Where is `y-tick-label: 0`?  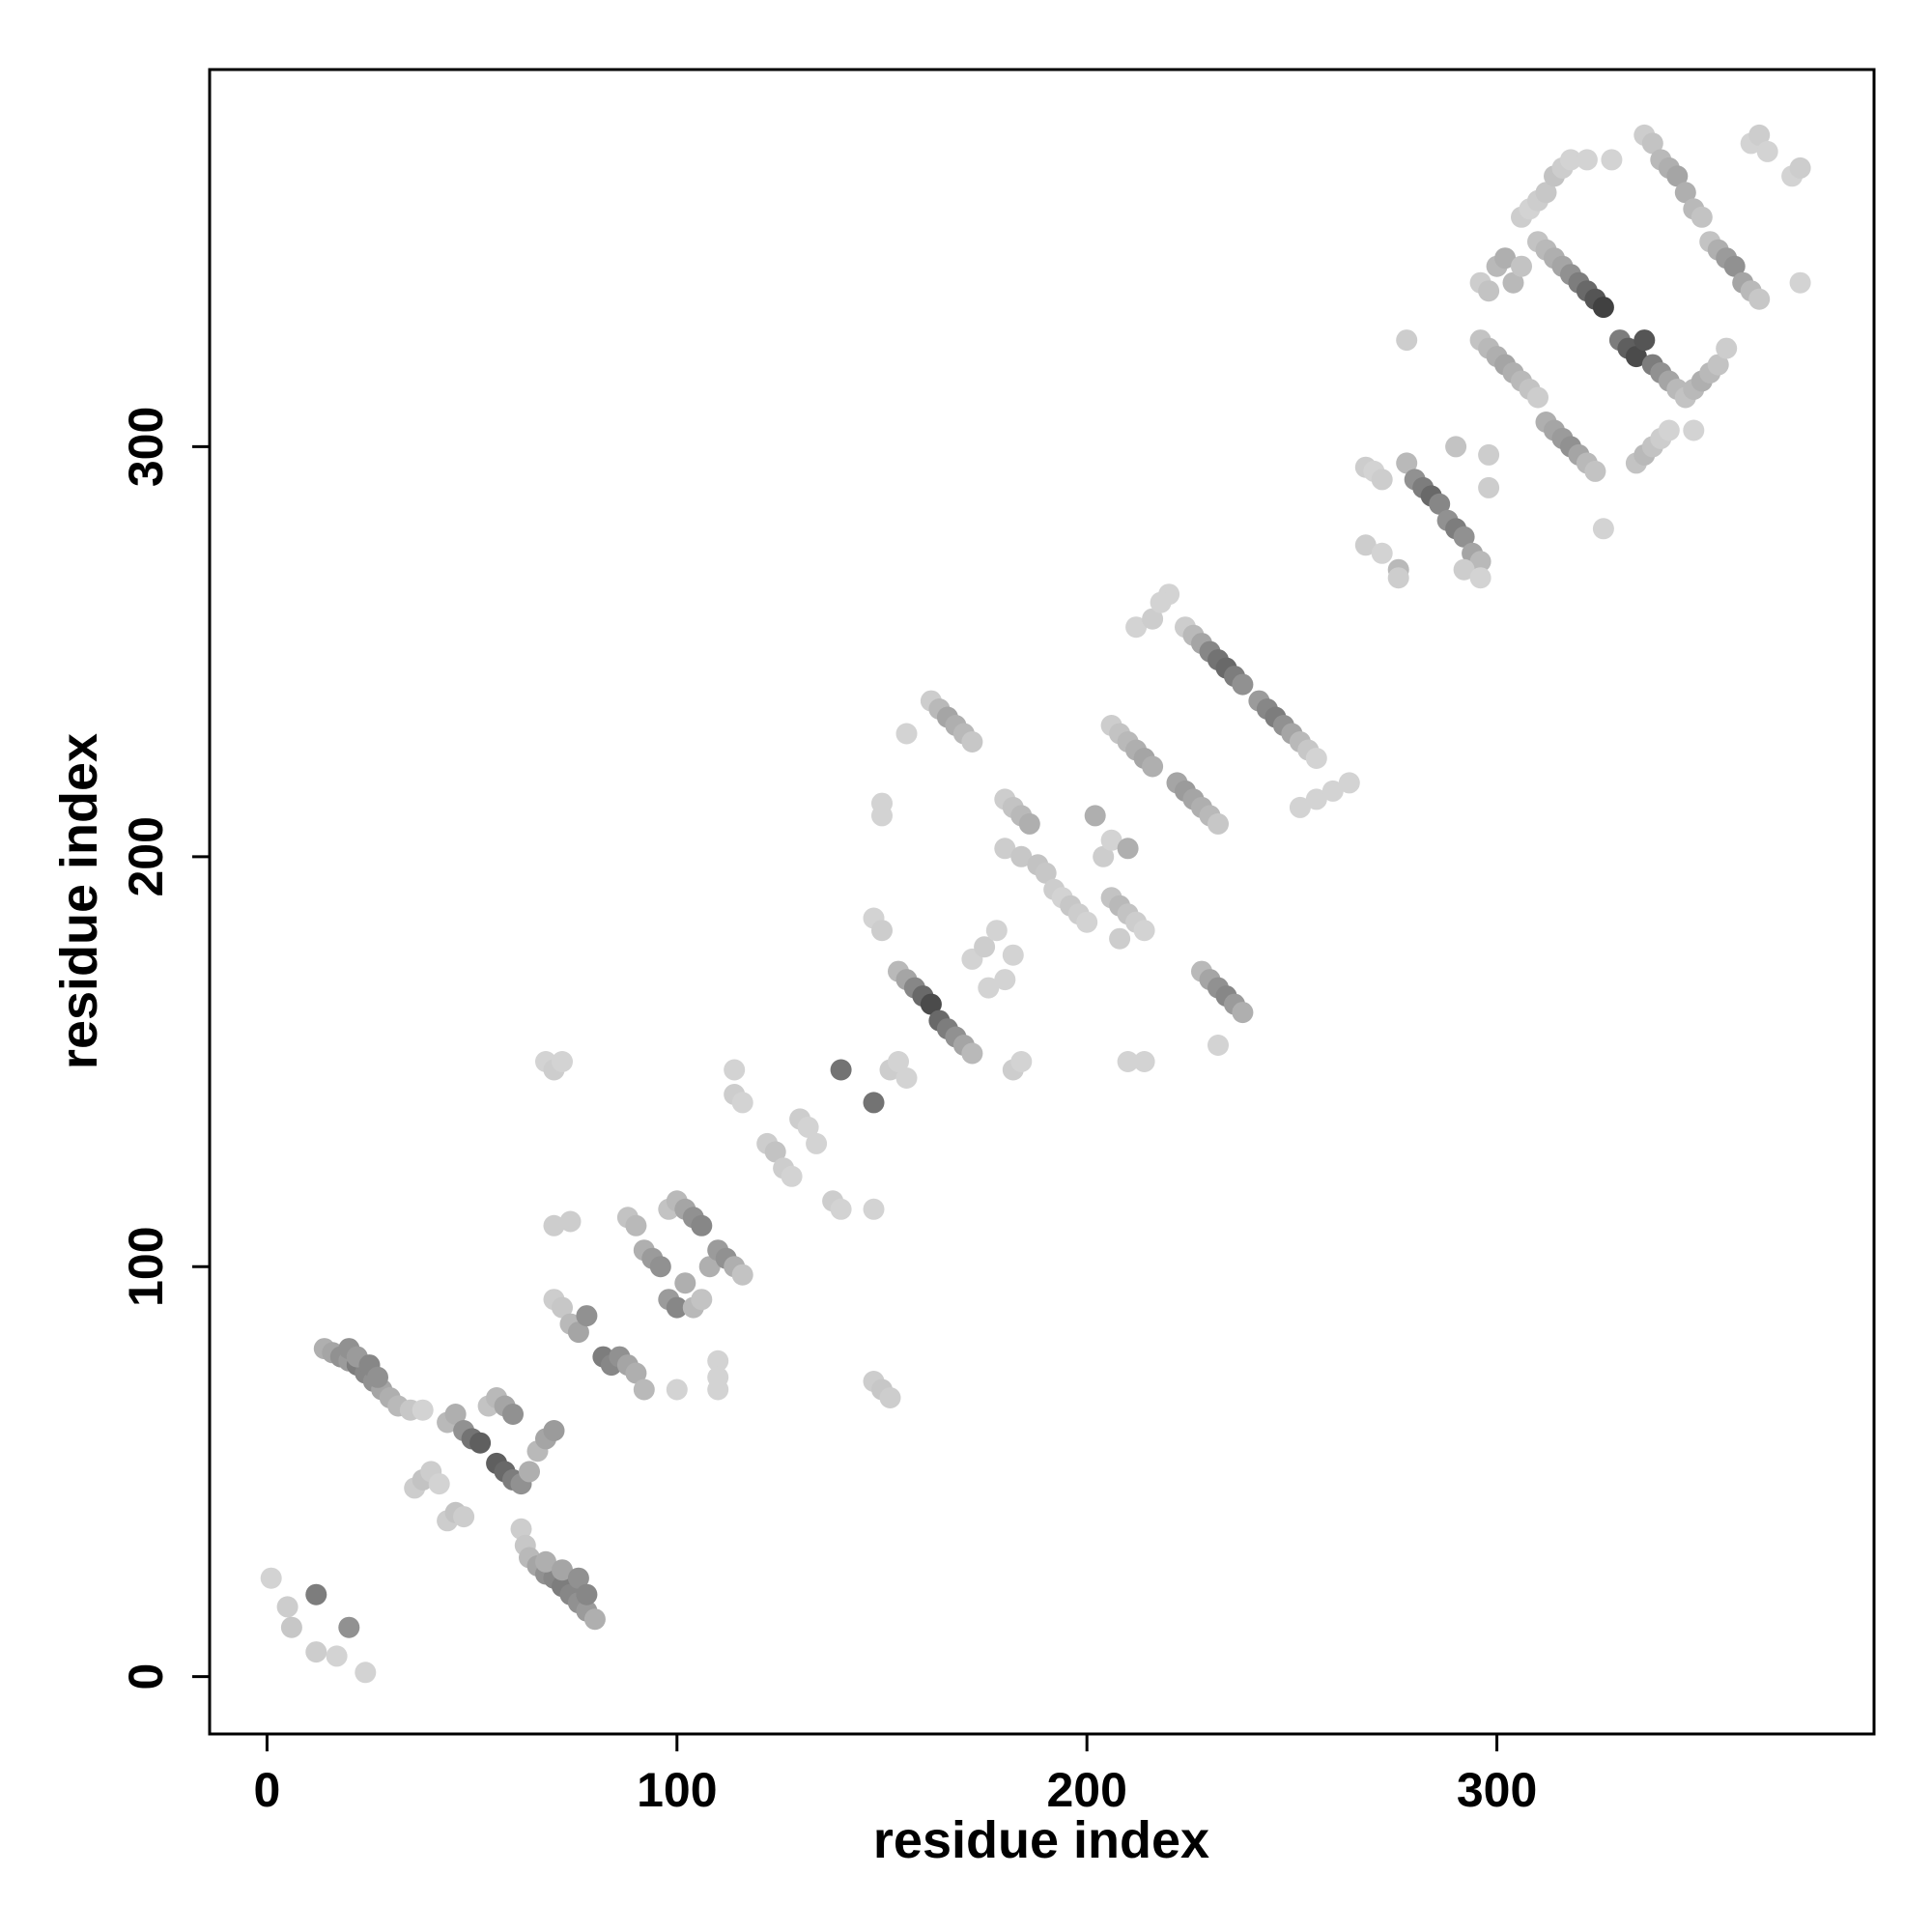
y-tick-label: 0 is located at coordinates (146, 1676).